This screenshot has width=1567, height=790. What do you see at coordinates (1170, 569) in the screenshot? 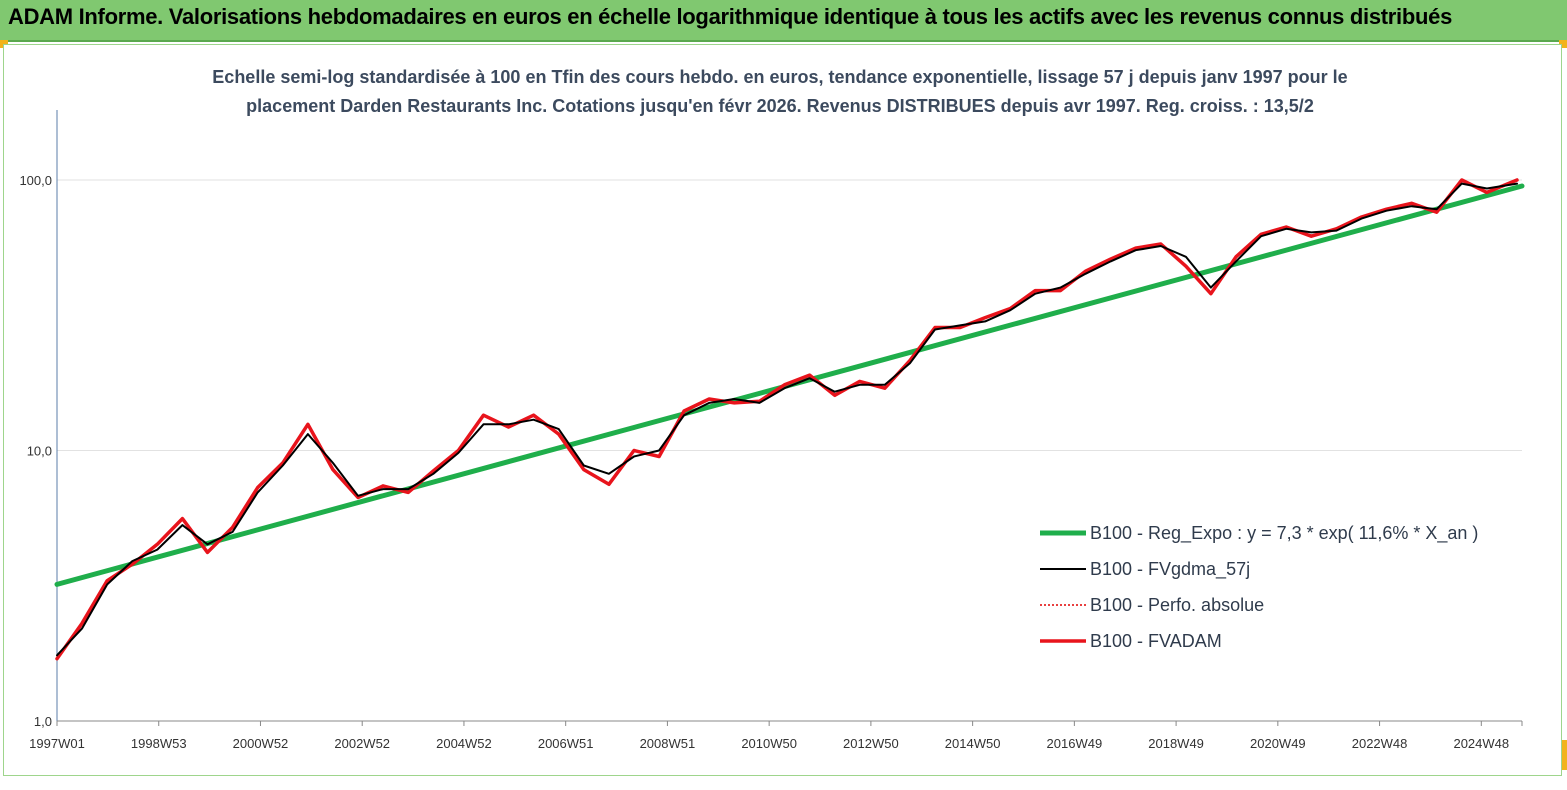
I see `legend-label-fvgdma: B100 - FVgdma_57j` at bounding box center [1170, 569].